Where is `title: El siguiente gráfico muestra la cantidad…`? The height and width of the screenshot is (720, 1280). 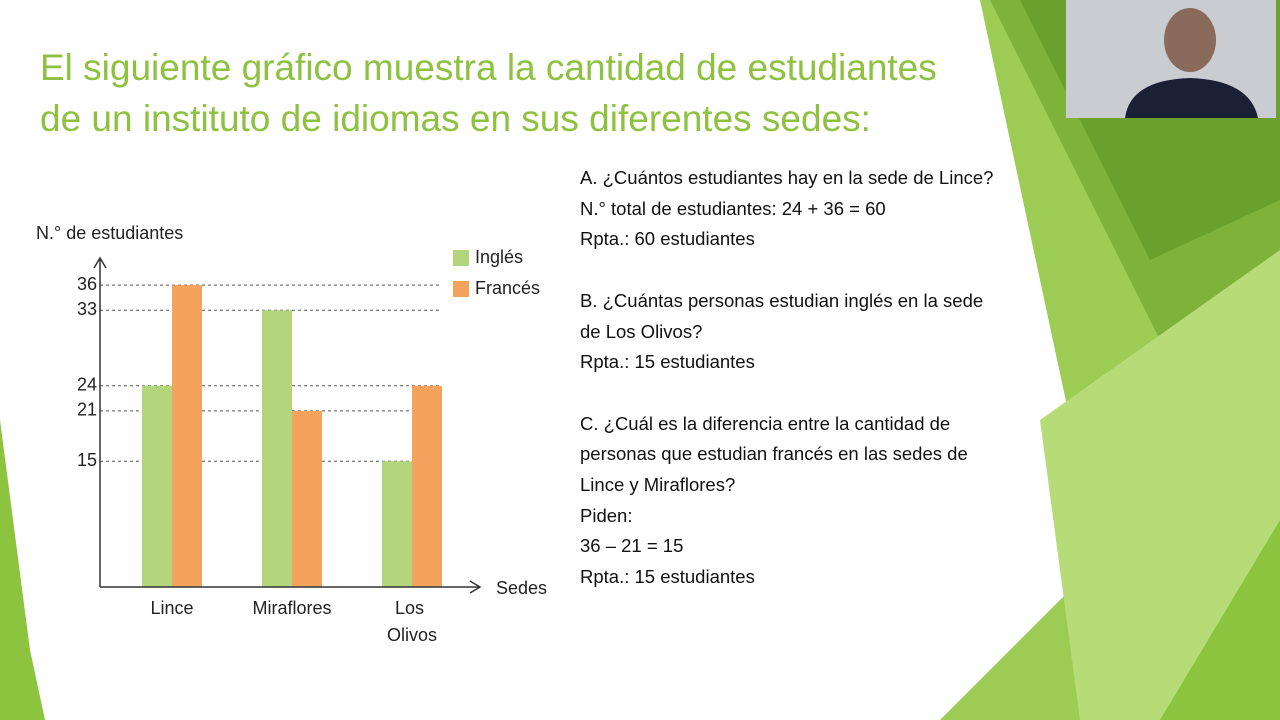 title: El siguiente gráfico muestra la cantidad… is located at coordinates (488, 93).